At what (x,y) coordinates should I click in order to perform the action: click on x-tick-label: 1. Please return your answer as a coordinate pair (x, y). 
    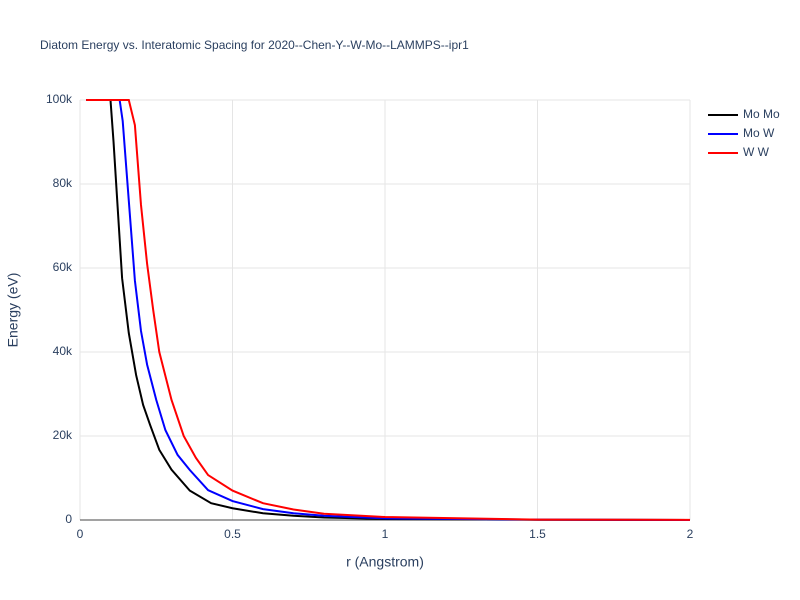
    Looking at the image, I should click on (385, 534).